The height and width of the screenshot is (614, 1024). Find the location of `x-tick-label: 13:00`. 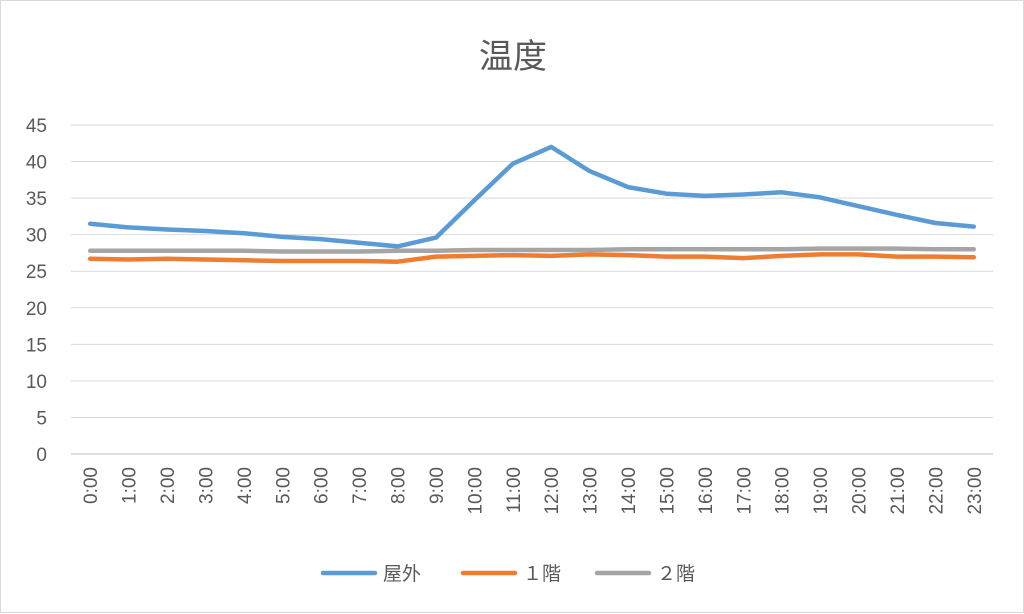

x-tick-label: 13:00 is located at coordinates (591, 491).